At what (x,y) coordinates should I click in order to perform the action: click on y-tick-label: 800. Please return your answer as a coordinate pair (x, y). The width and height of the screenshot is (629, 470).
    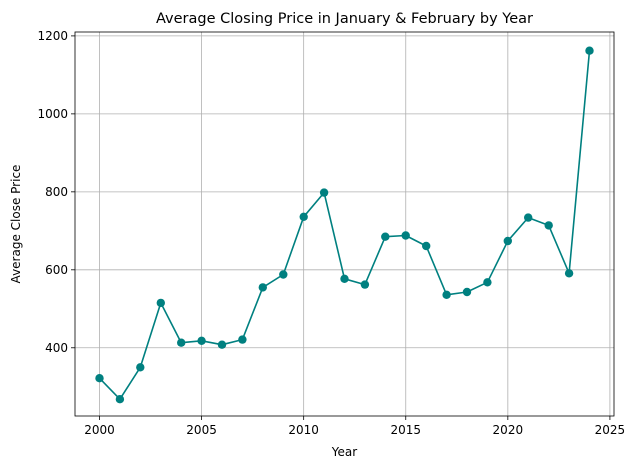
    Looking at the image, I should click on (56, 192).